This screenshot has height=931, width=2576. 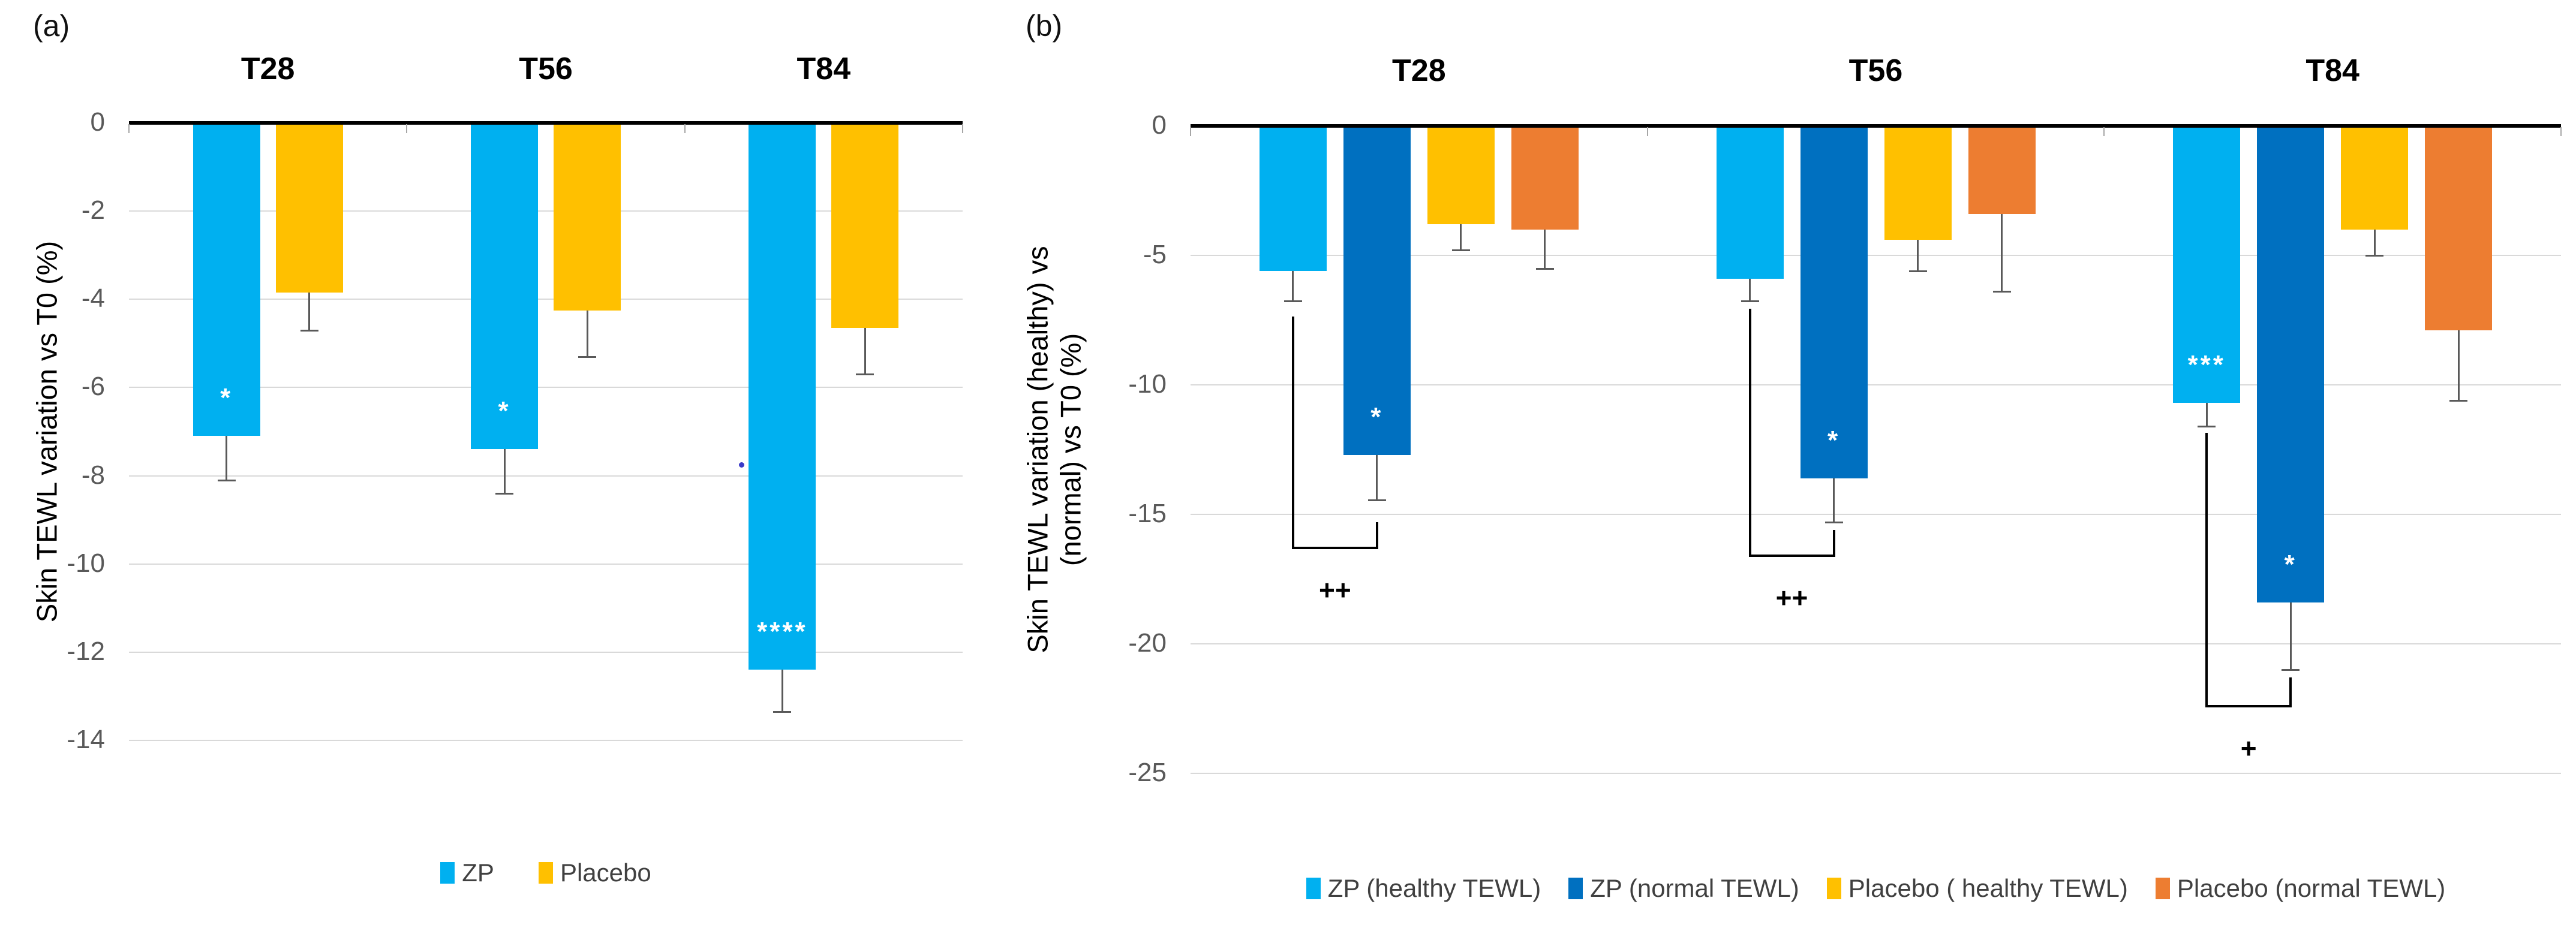 What do you see at coordinates (93, 387) in the screenshot?
I see `y-tick-label: -6` at bounding box center [93, 387].